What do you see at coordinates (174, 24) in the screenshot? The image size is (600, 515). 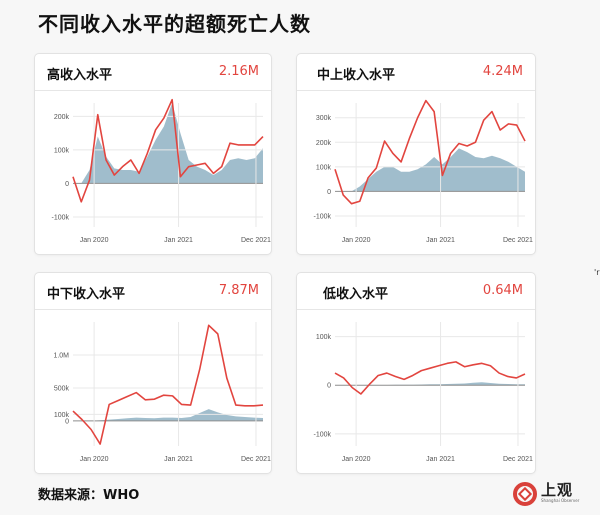 I see `page-title: 不同收入水平的超额死亡人数` at bounding box center [174, 24].